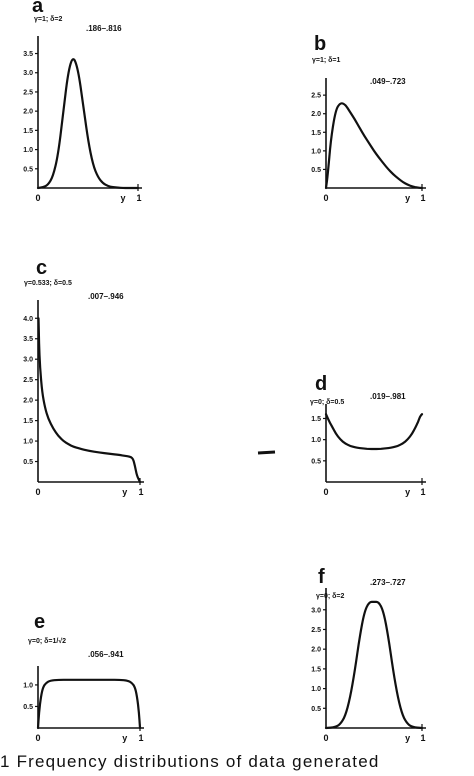 This screenshot has height=776, width=474. Describe the element at coordinates (41, 268) in the screenshot. I see `panel-letter: c` at that location.